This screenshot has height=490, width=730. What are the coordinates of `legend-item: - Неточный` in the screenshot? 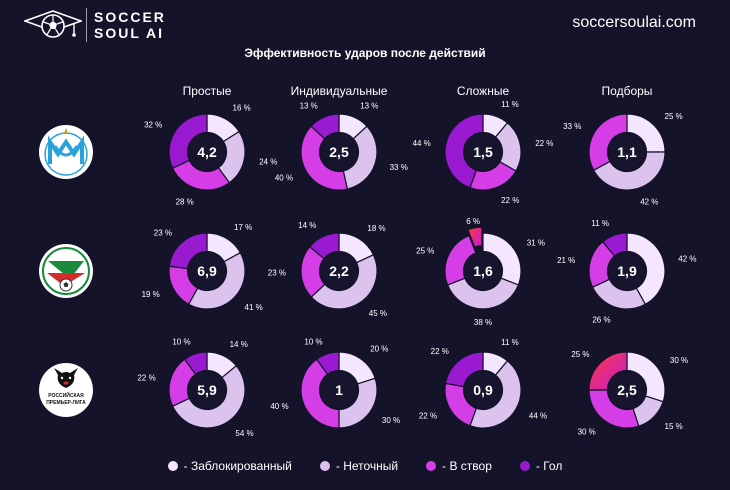 It's located at (359, 466).